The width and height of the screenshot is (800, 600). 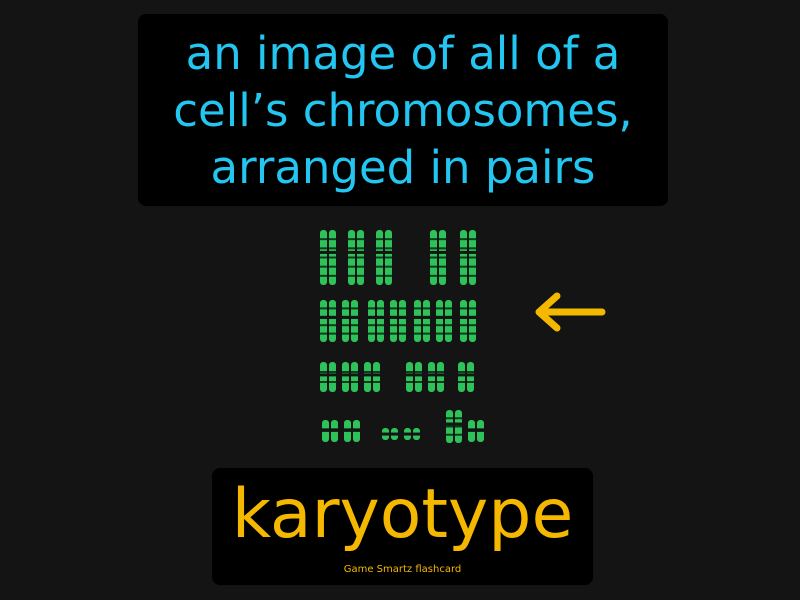 What do you see at coordinates (402, 569) in the screenshot?
I see `brand-label: Game Smartz flashcard` at bounding box center [402, 569].